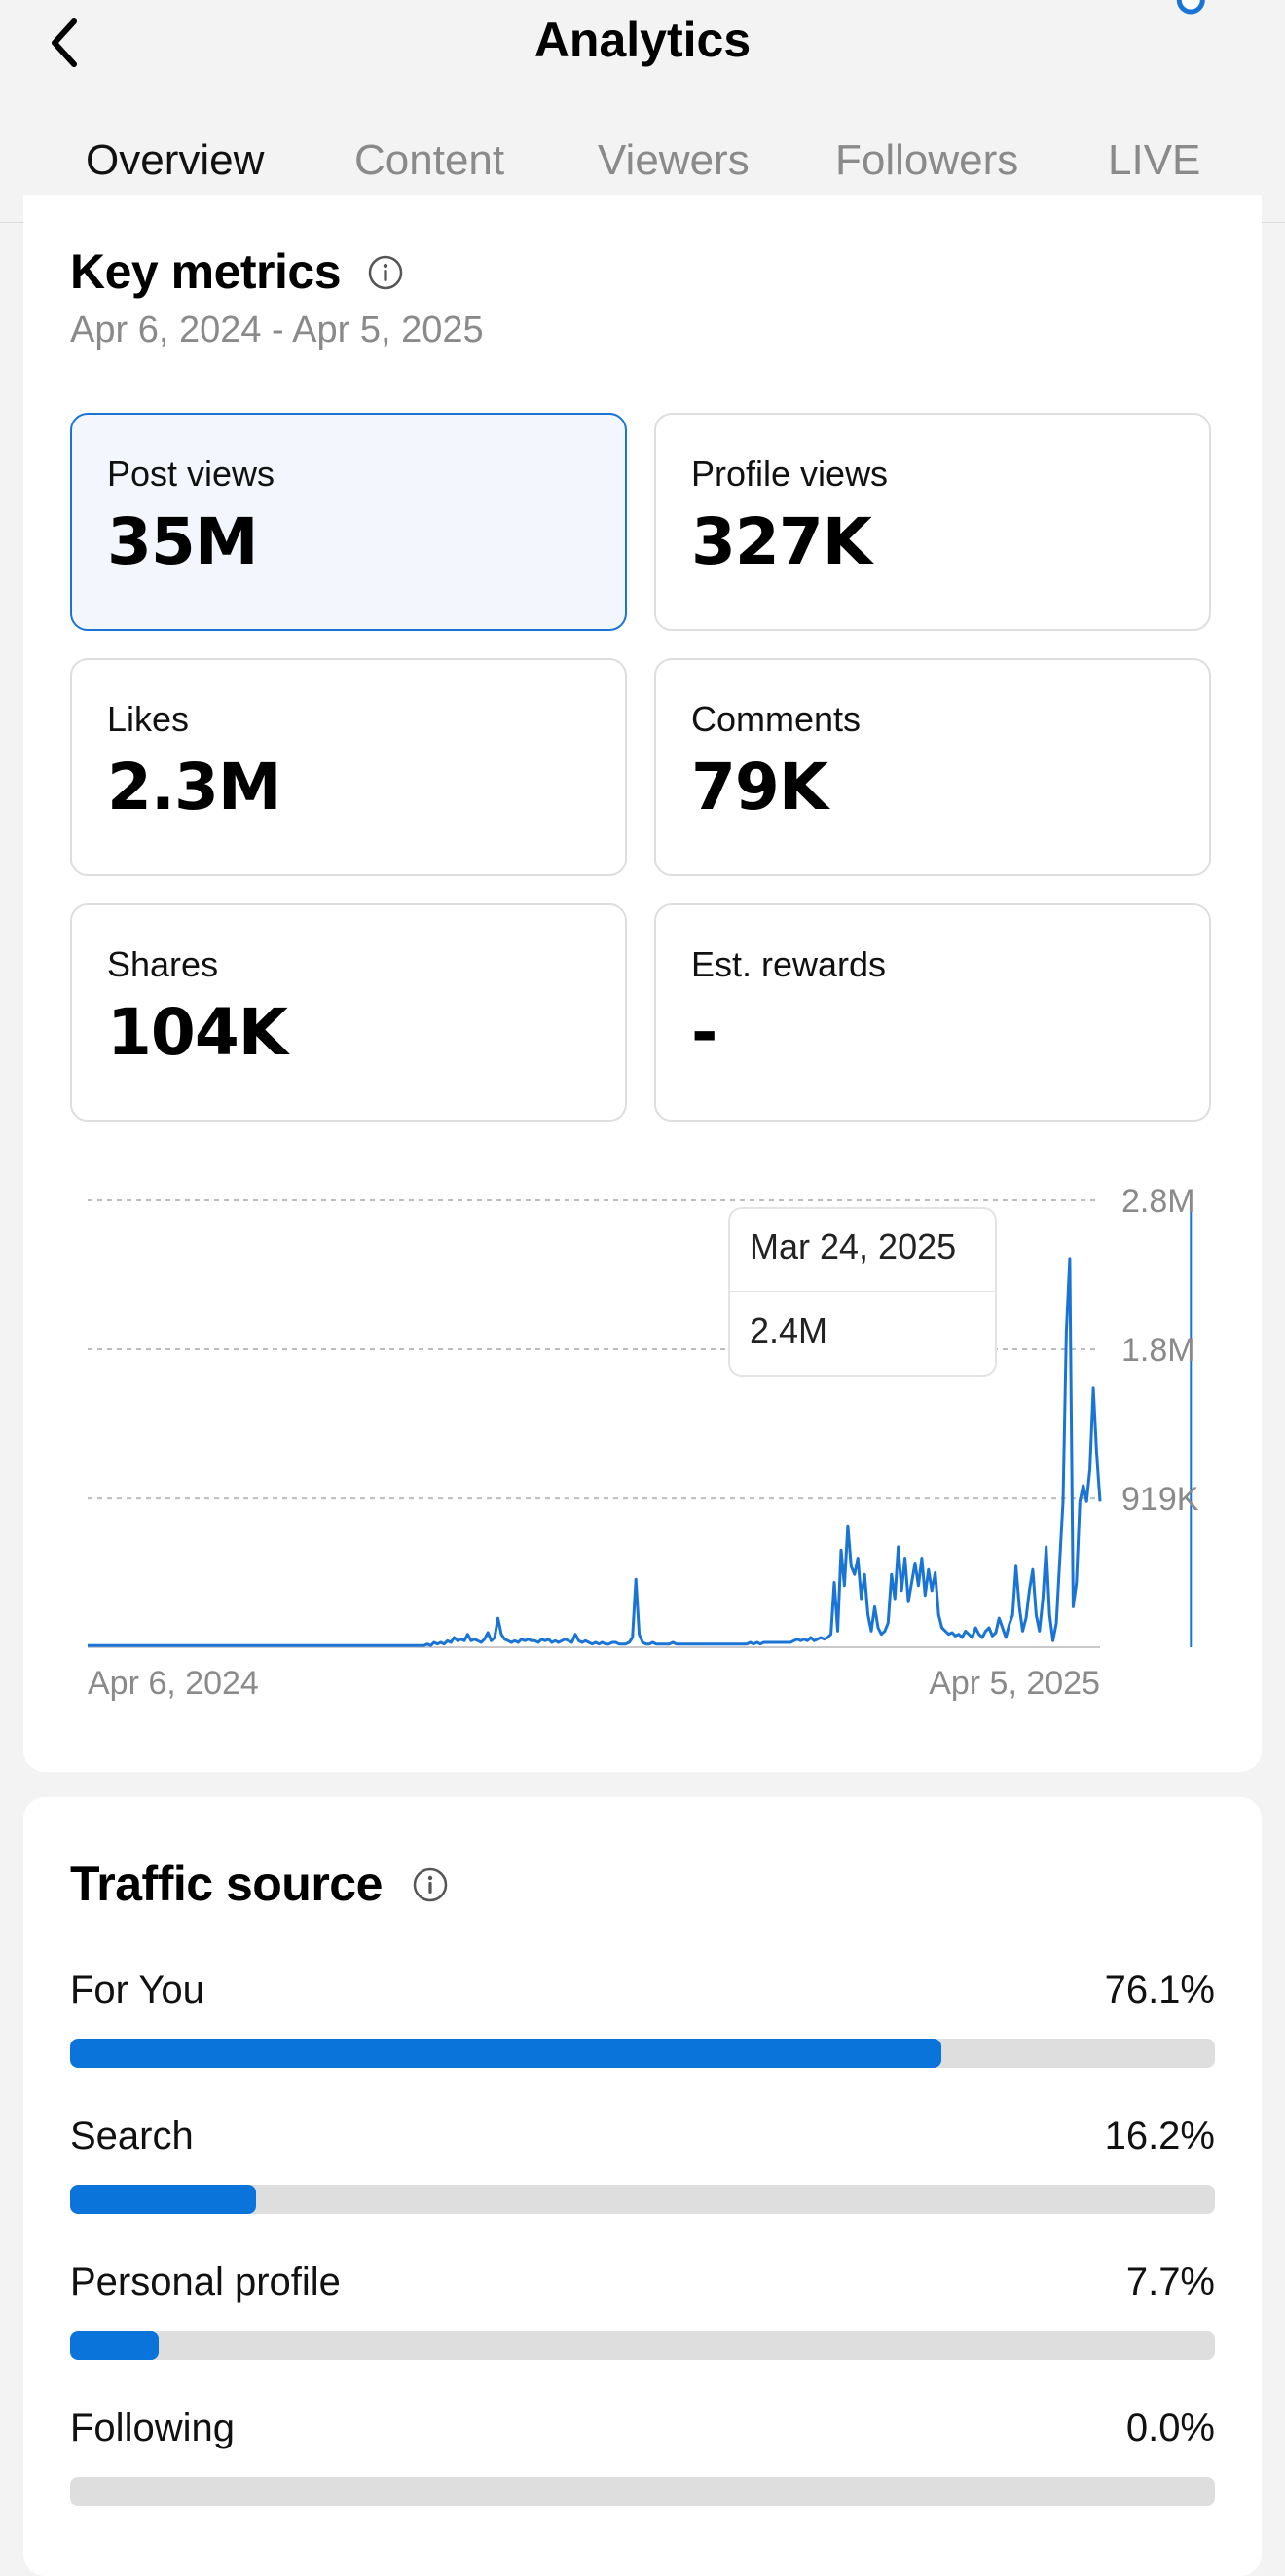 Image resolution: width=1285 pixels, height=2576 pixels. I want to click on metric-label: Likes, so click(148, 719).